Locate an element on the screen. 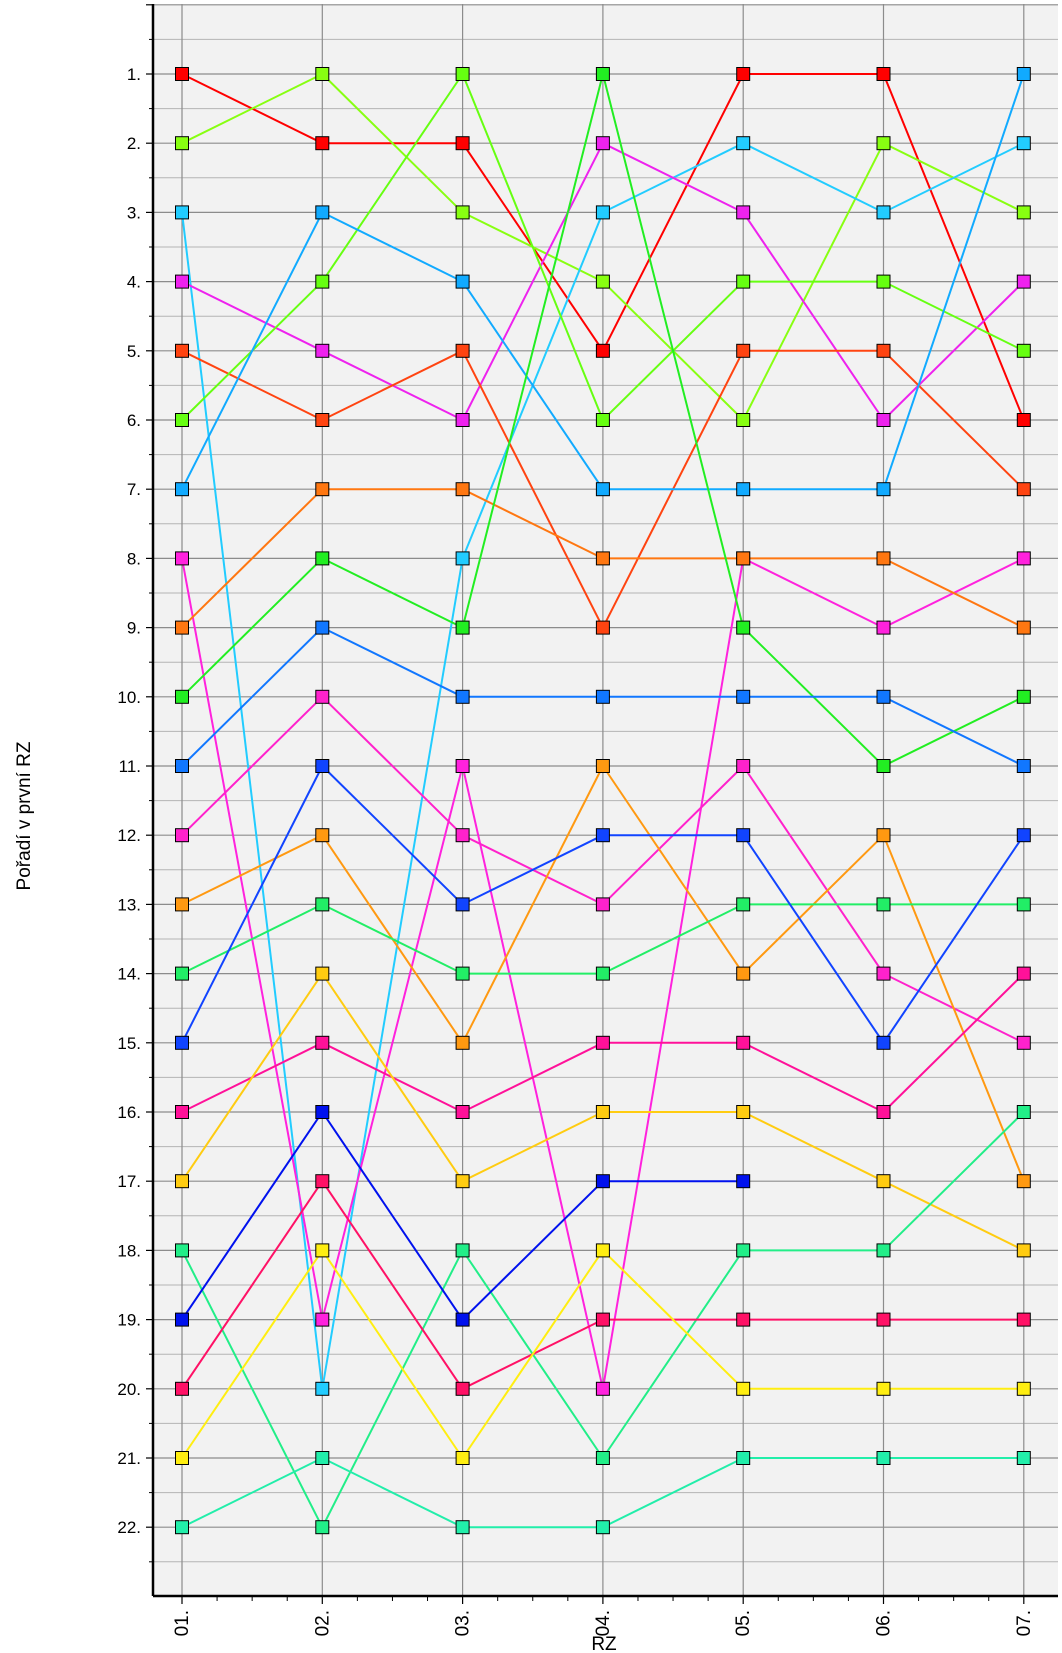  y-tick-label: 22. is located at coordinates (129, 1527).